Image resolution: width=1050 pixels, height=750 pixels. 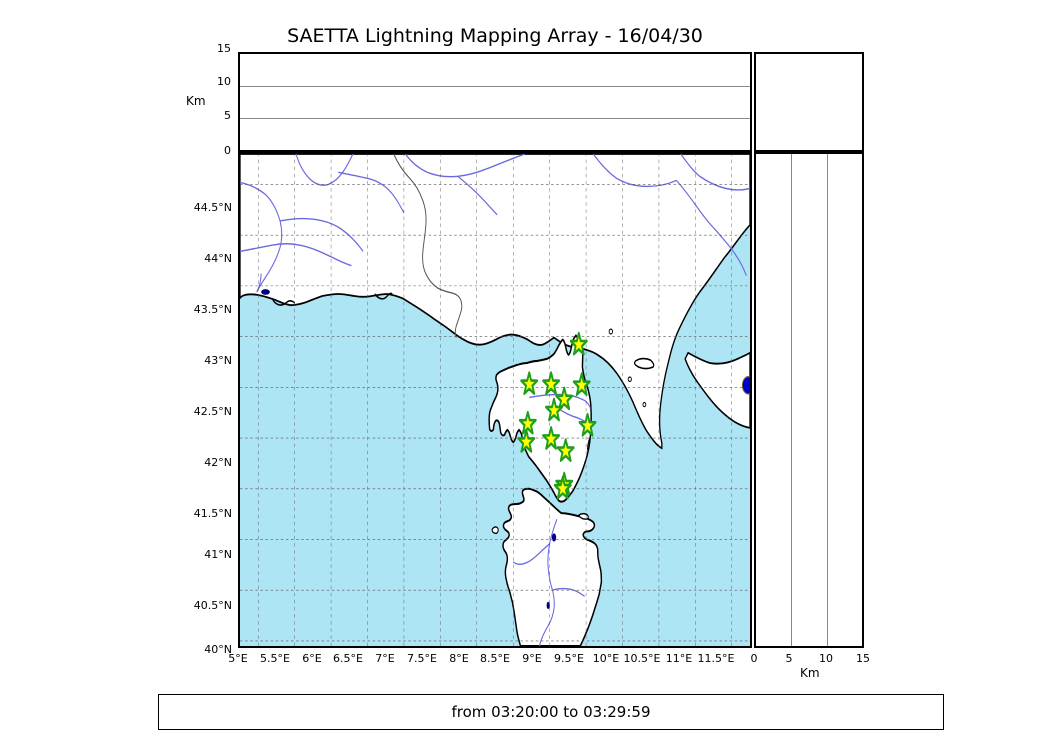 I want to click on side-xtick-5: 5, so click(x=789, y=658).